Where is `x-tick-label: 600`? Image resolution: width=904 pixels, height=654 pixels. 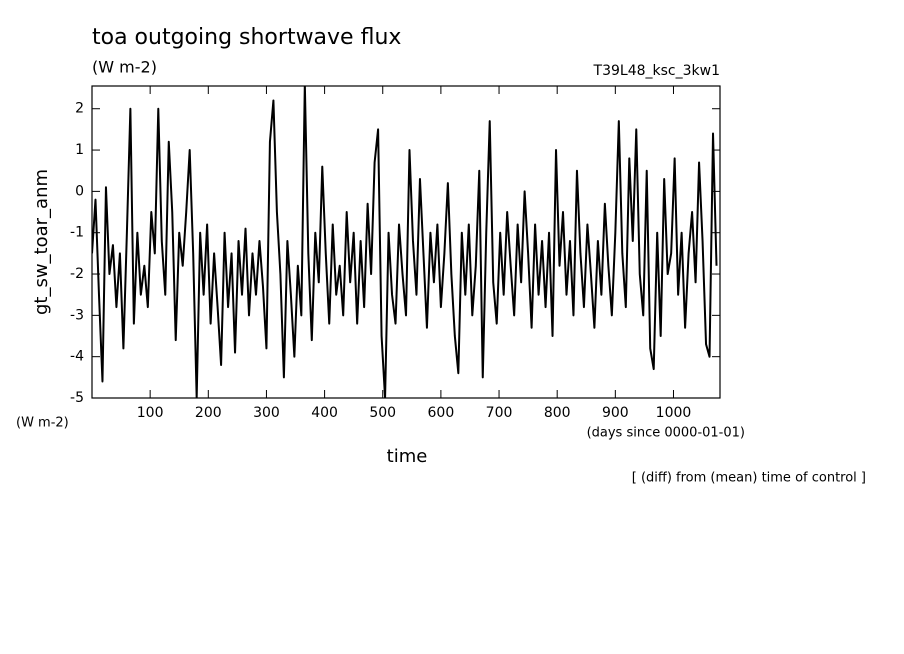
x-tick-label: 600 is located at coordinates (441, 413).